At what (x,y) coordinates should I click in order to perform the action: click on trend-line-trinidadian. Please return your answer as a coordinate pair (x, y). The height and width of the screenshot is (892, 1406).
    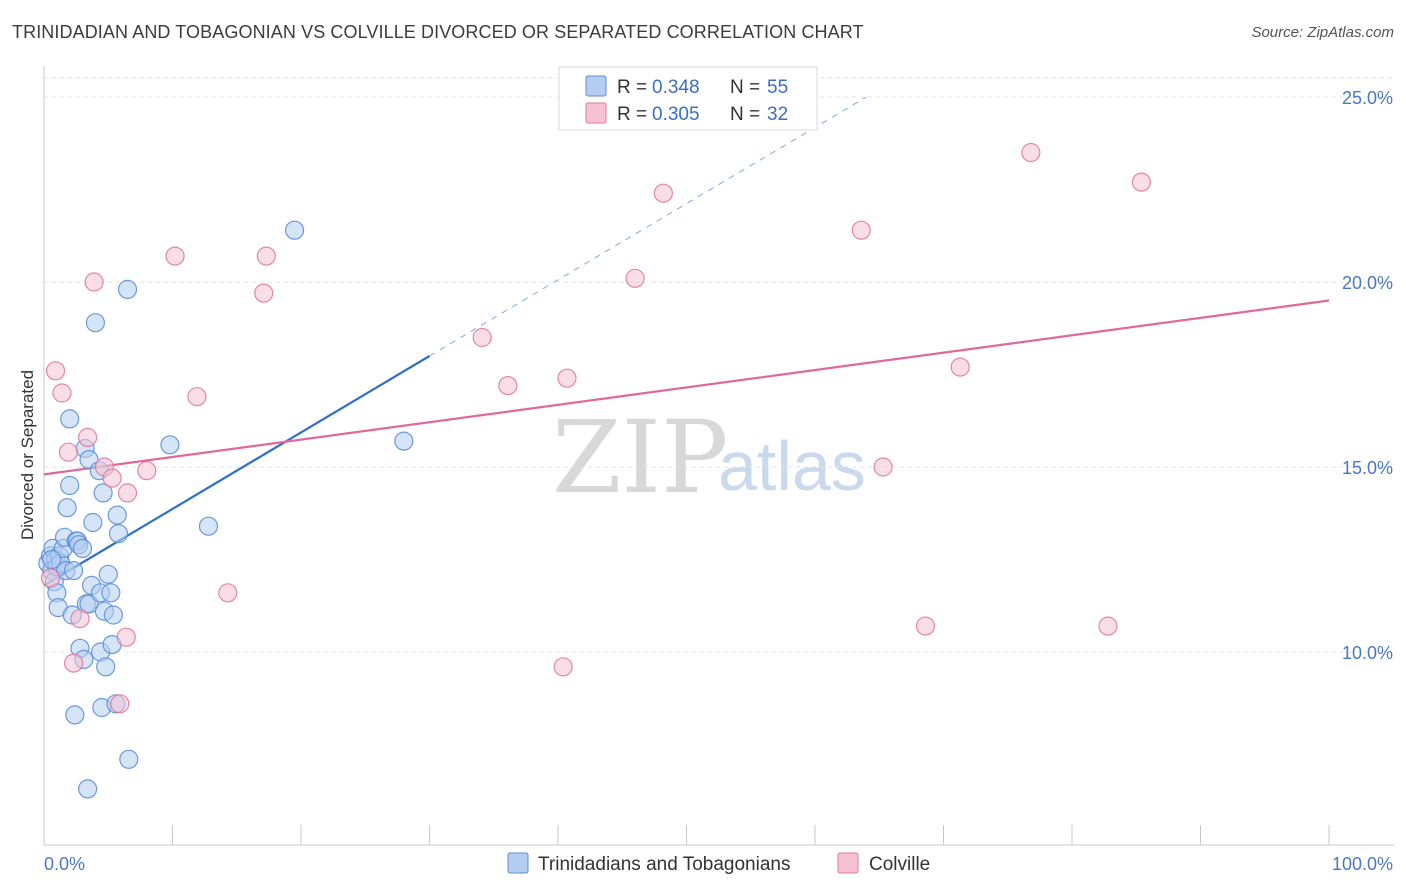
    Looking at the image, I should click on (237, 471).